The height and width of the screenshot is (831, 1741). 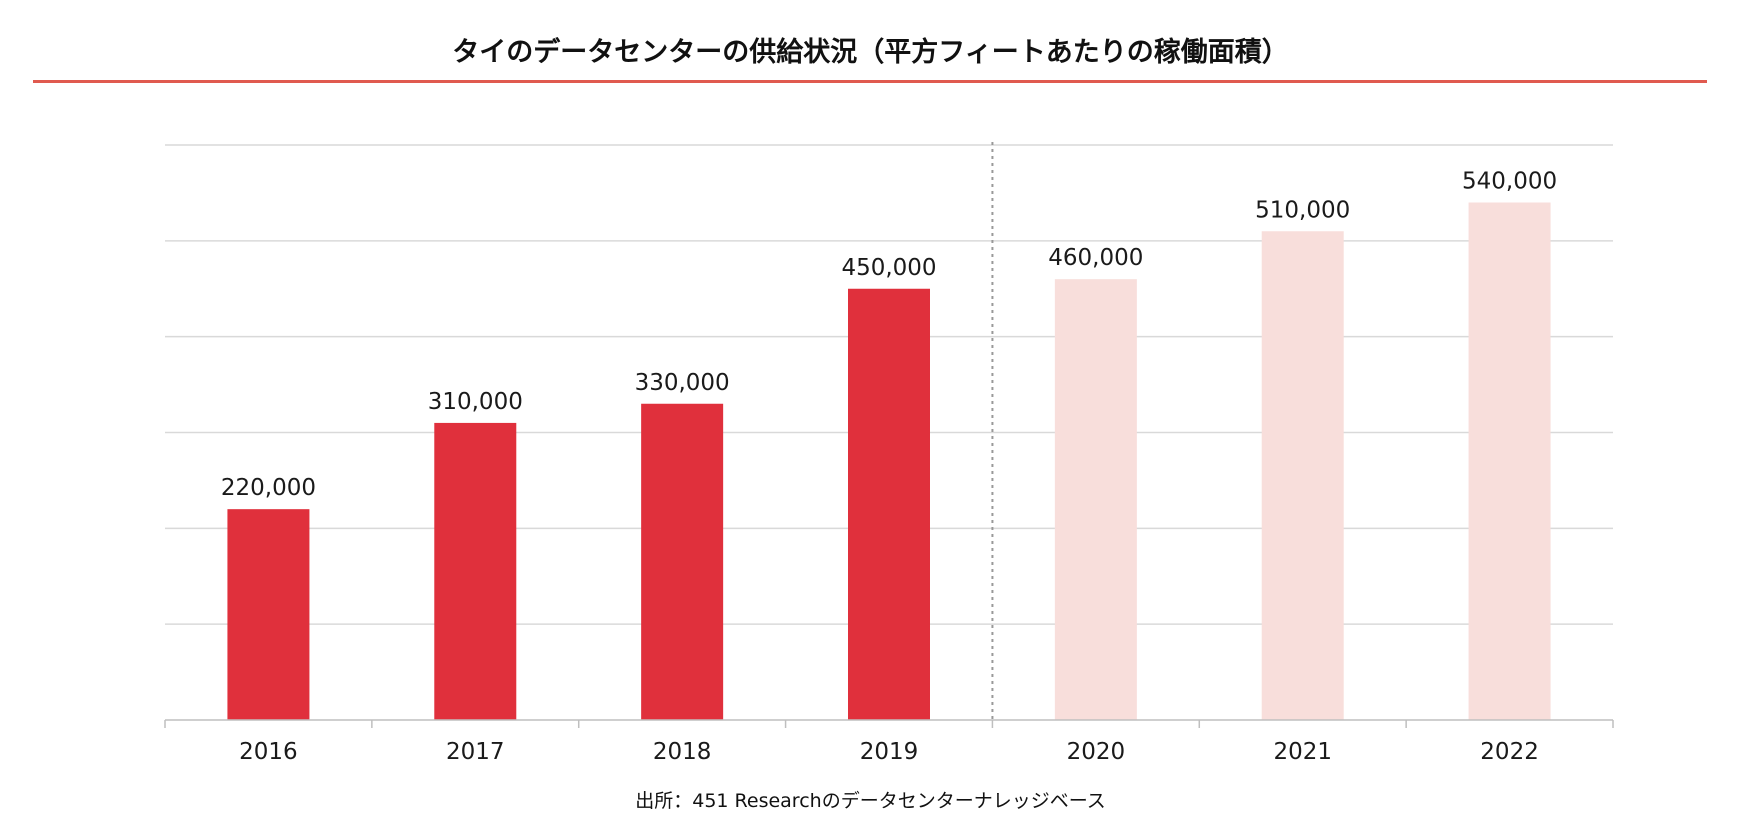 What do you see at coordinates (475, 402) in the screenshot?
I see `data-label-2017: 310,000` at bounding box center [475, 402].